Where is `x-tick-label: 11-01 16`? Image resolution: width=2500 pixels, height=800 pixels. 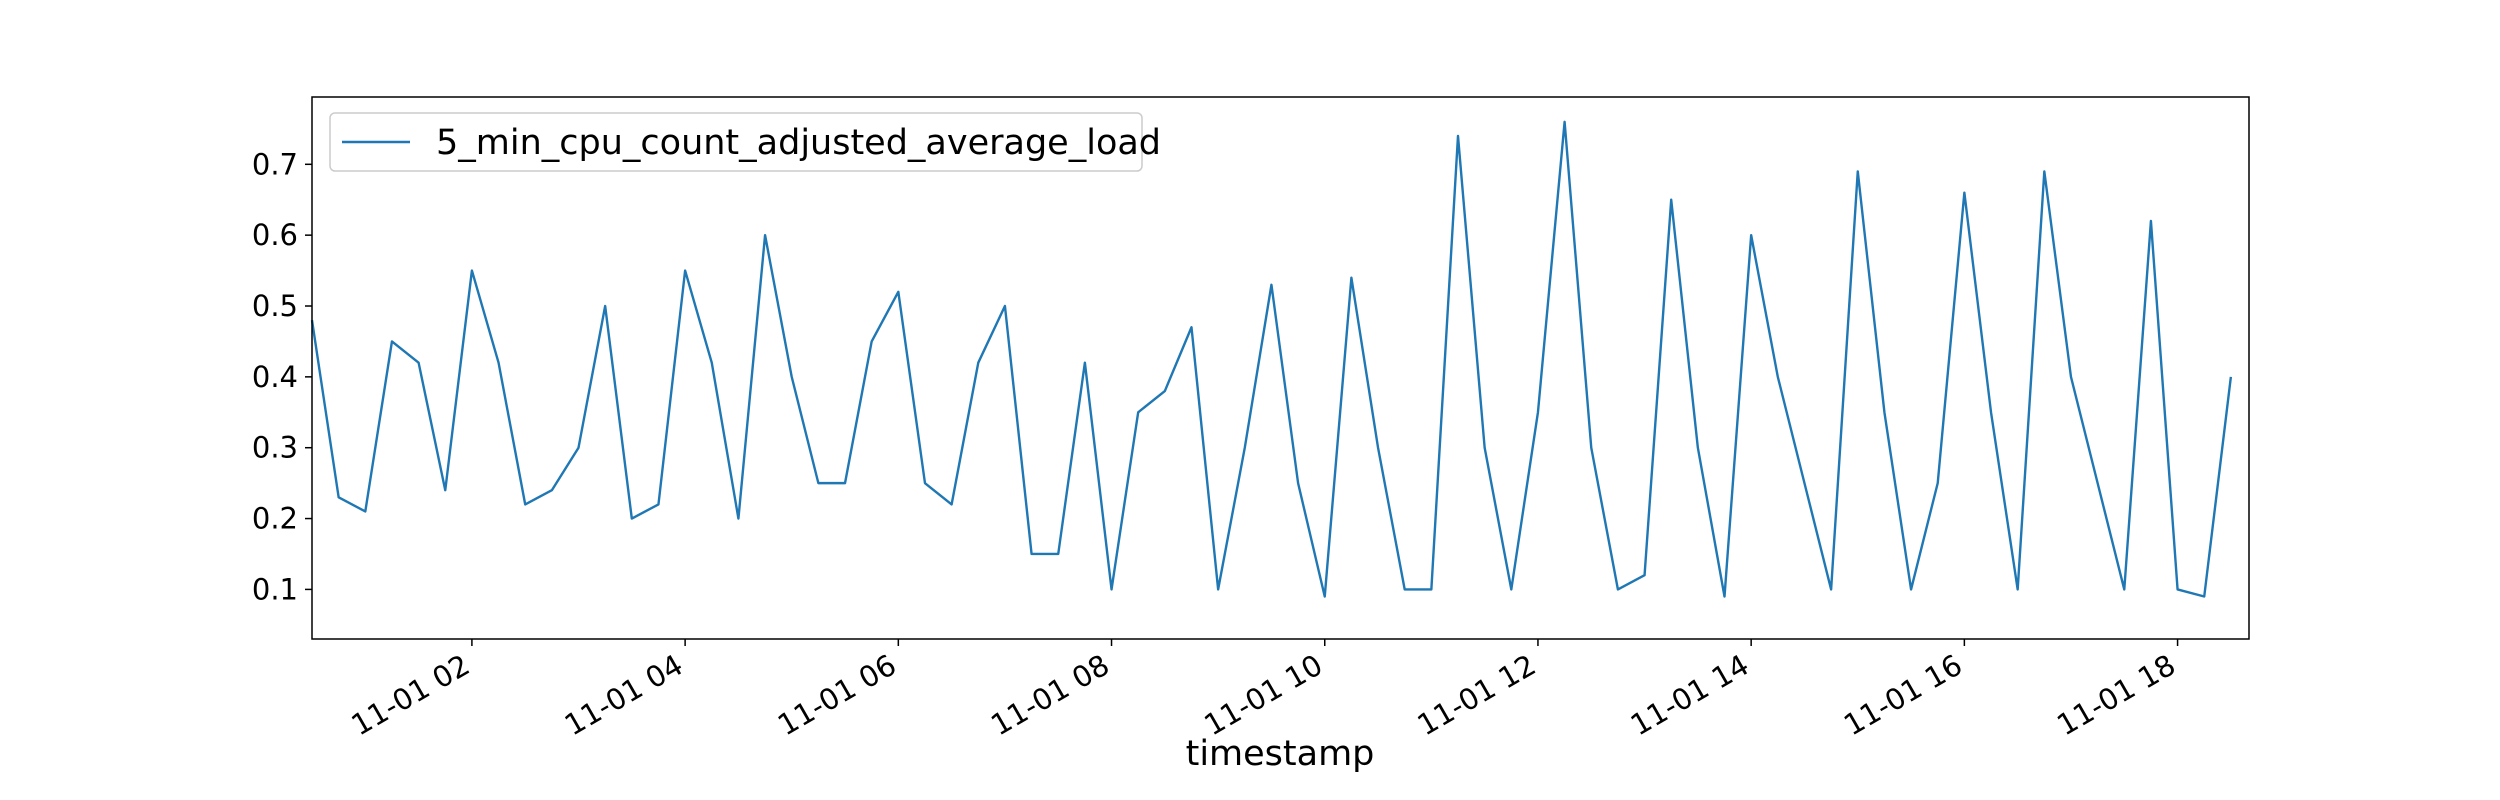 x-tick-label: 11-01 16 is located at coordinates (1903, 695).